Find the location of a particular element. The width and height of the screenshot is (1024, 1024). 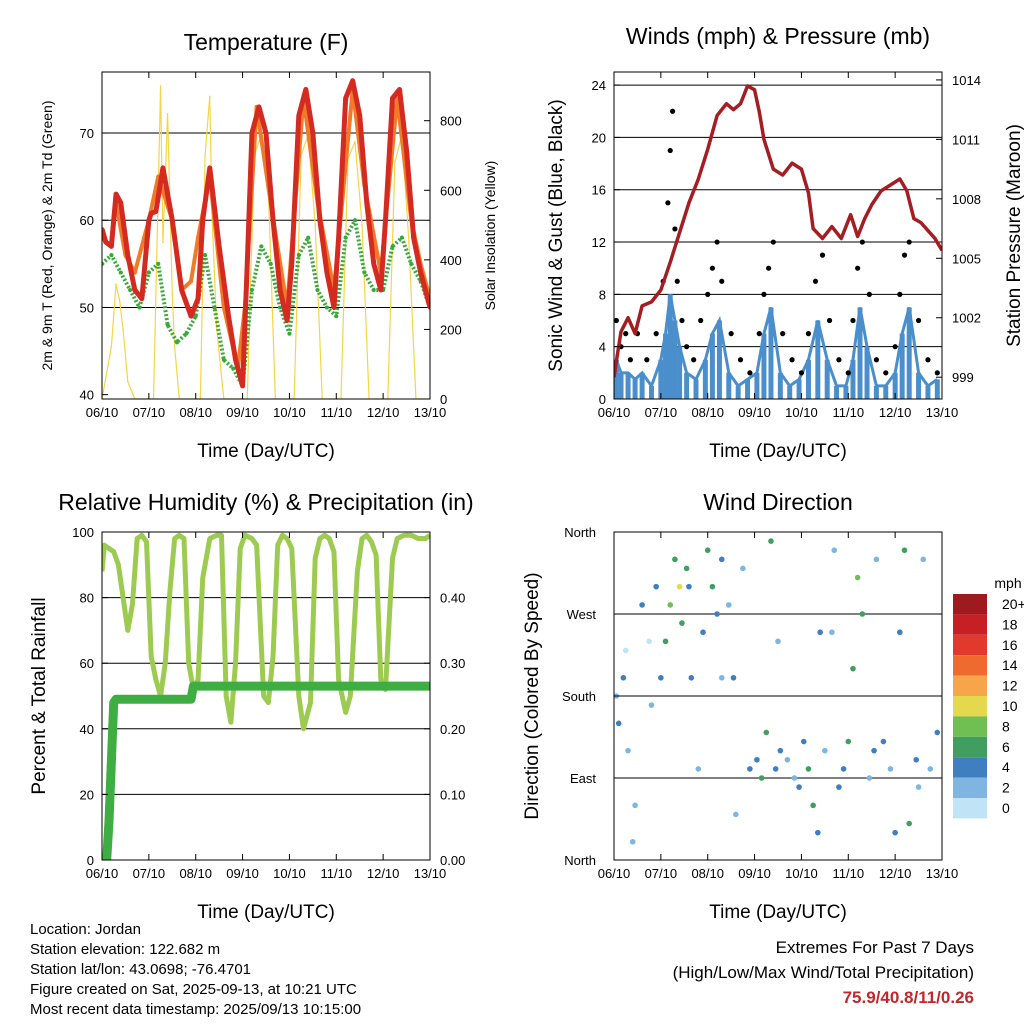

series-line-pressure is located at coordinates (778, 231).